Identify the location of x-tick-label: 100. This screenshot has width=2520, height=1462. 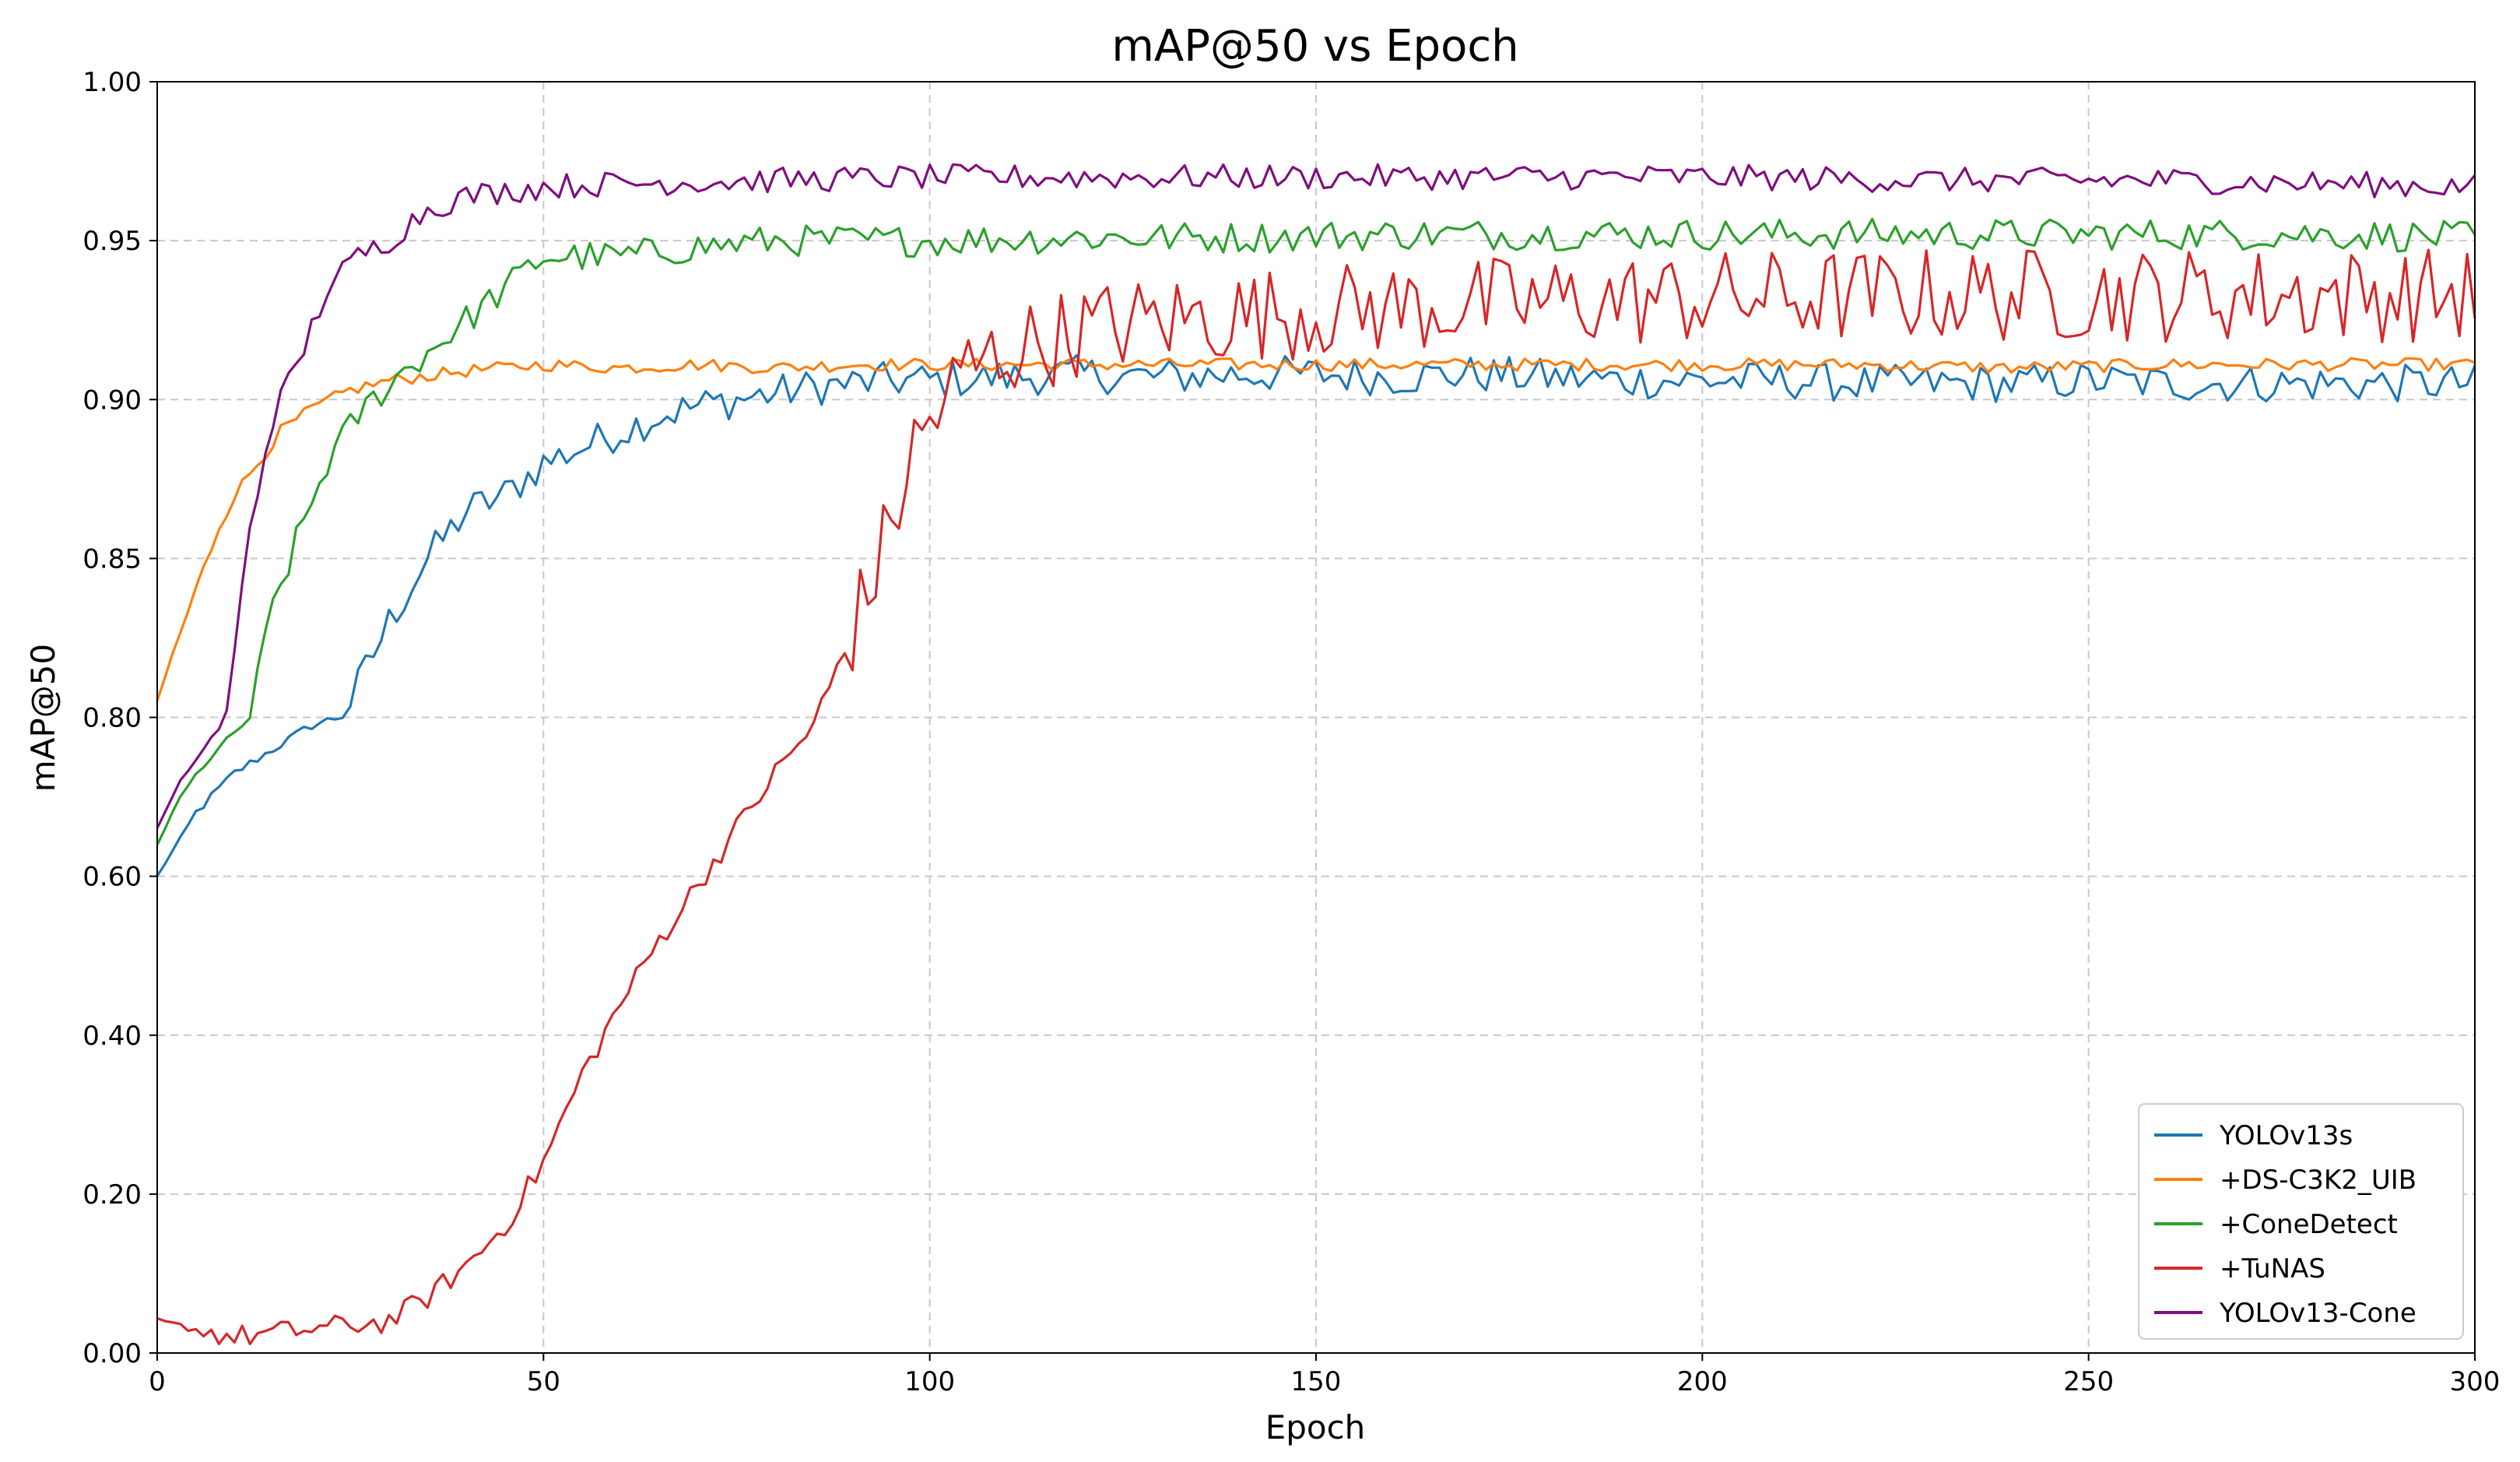
(930, 1381).